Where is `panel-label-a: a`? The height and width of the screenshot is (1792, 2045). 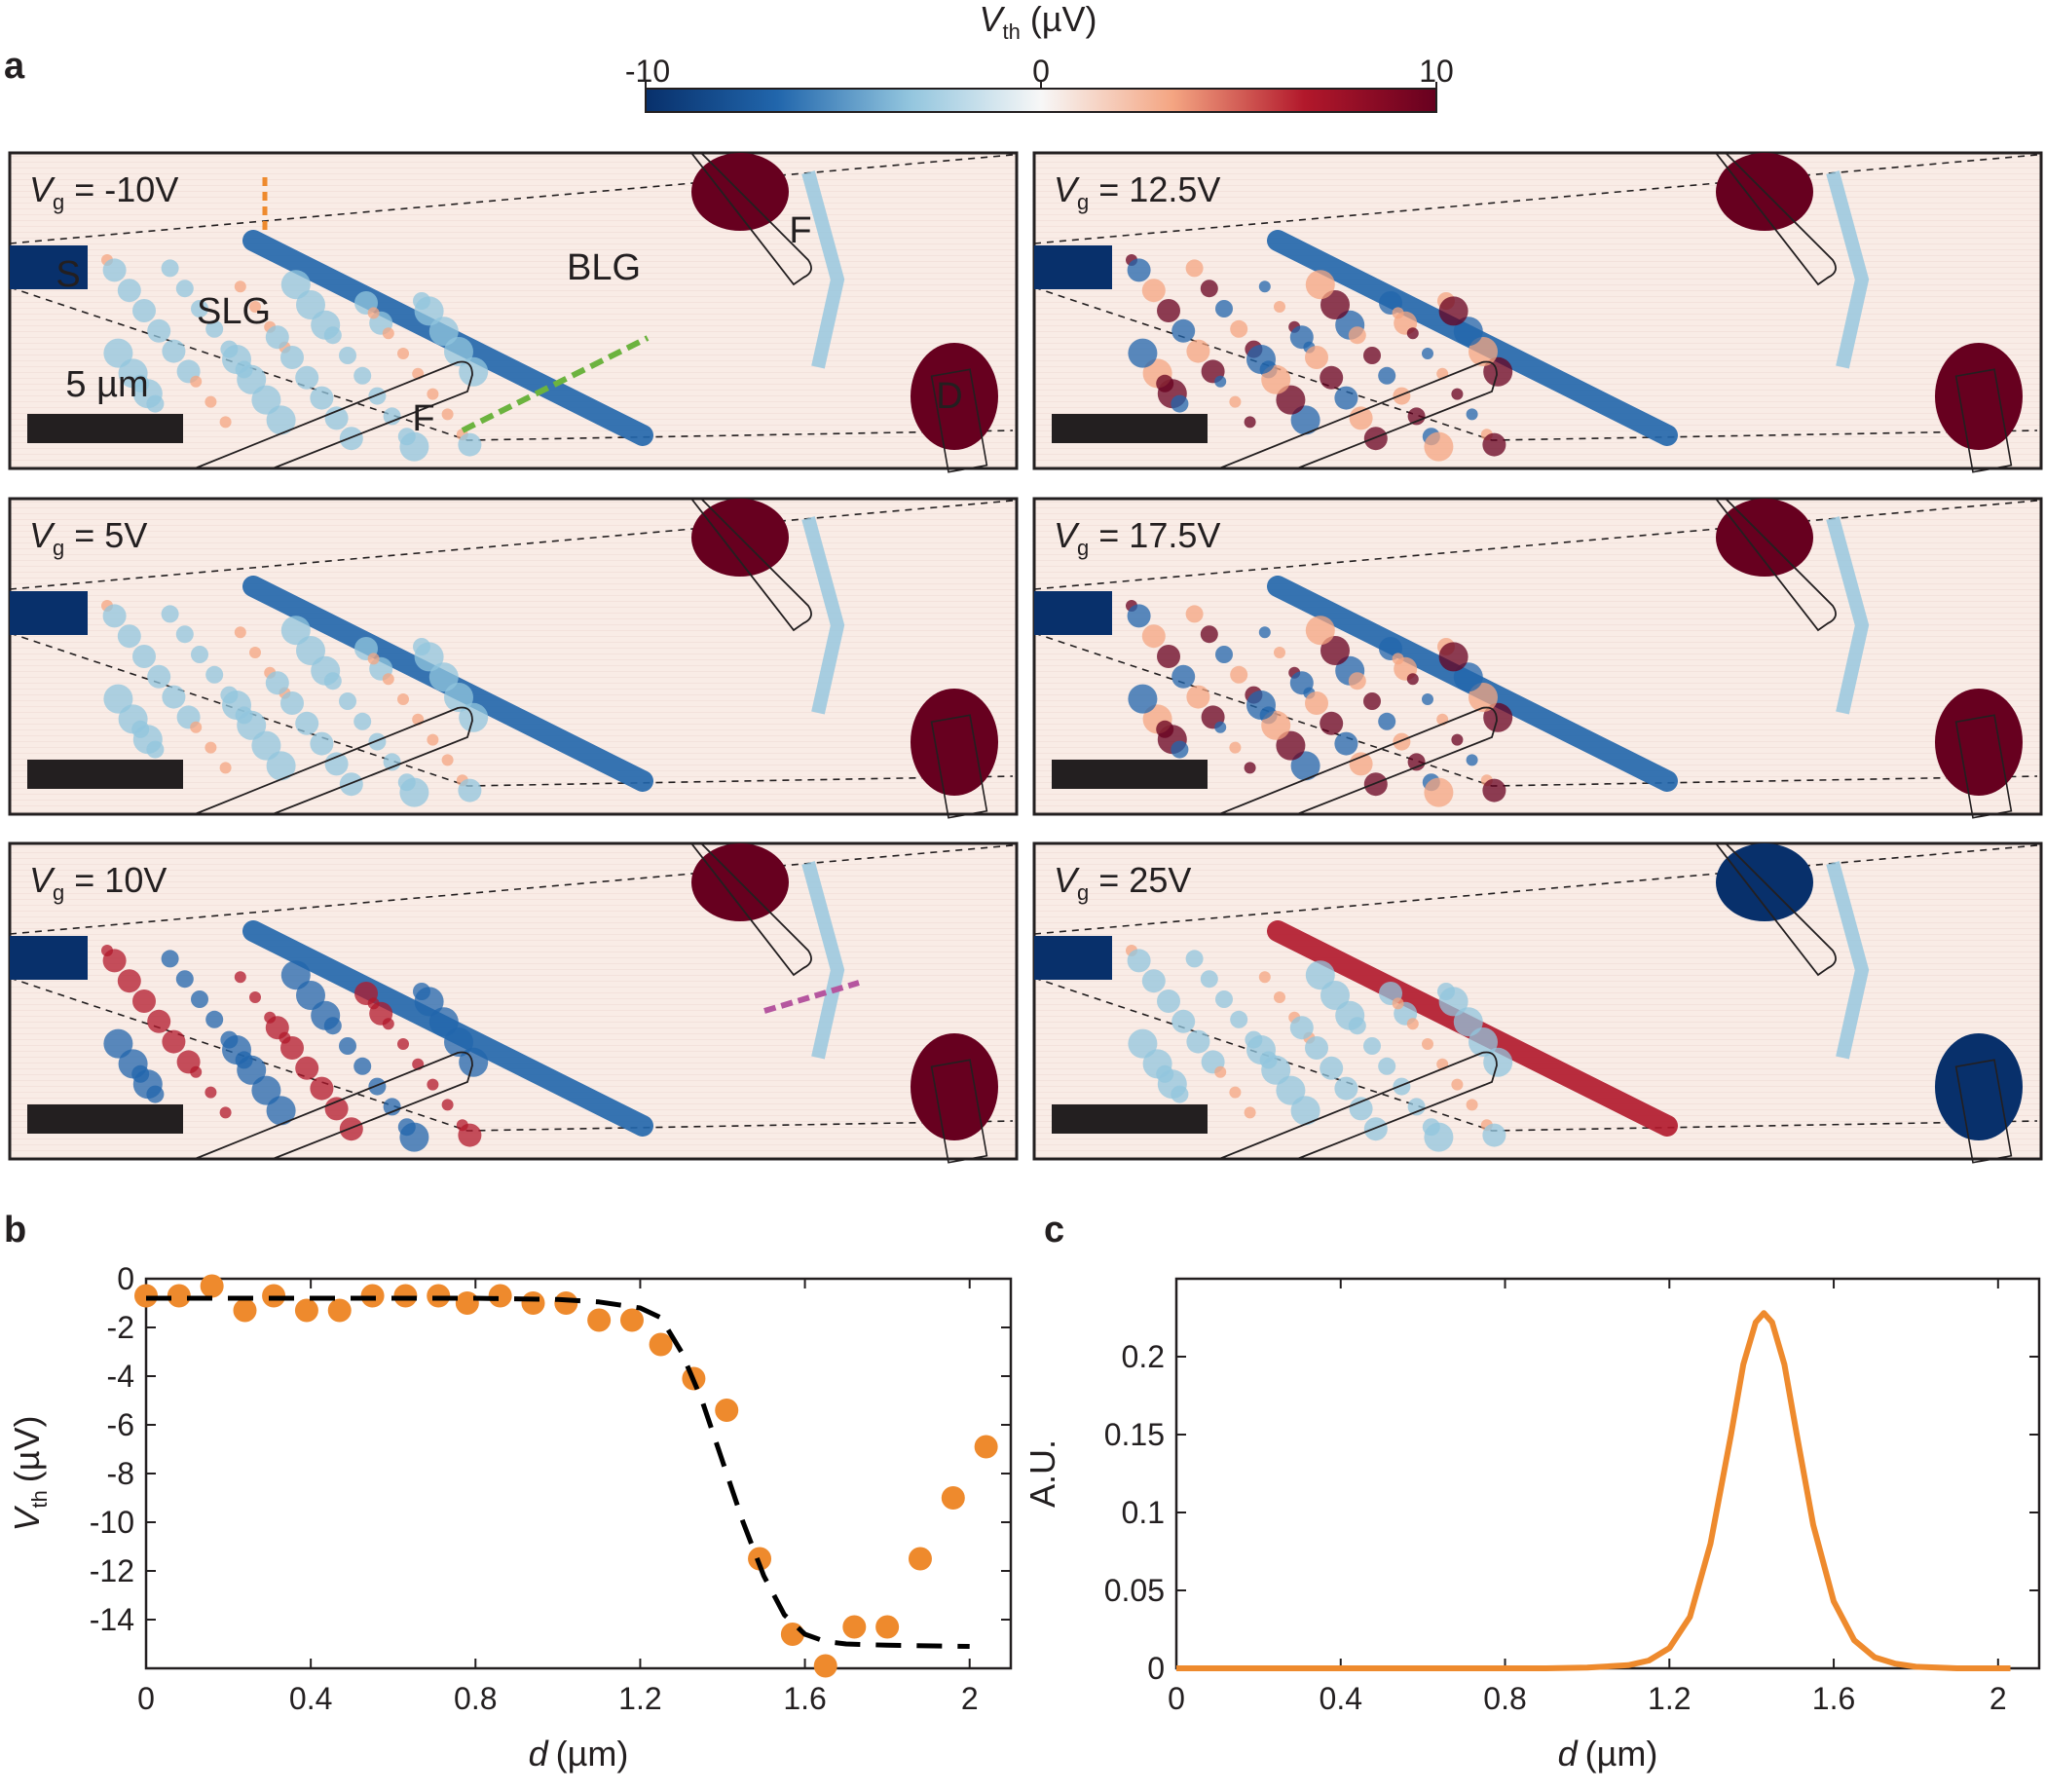 panel-label-a: a is located at coordinates (14, 66).